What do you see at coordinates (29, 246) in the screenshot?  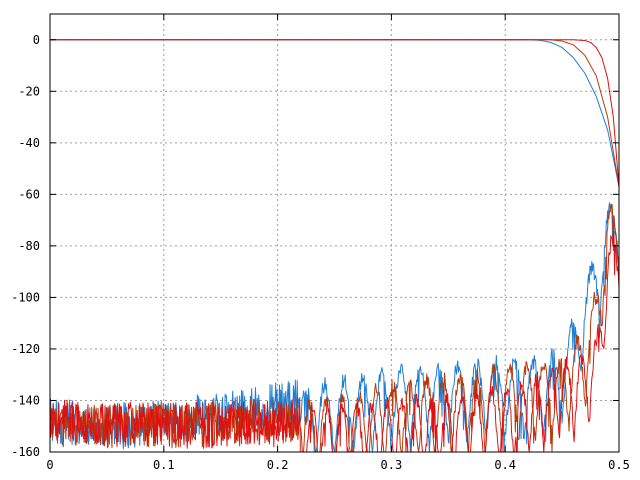 I see `y-tick-label: -80` at bounding box center [29, 246].